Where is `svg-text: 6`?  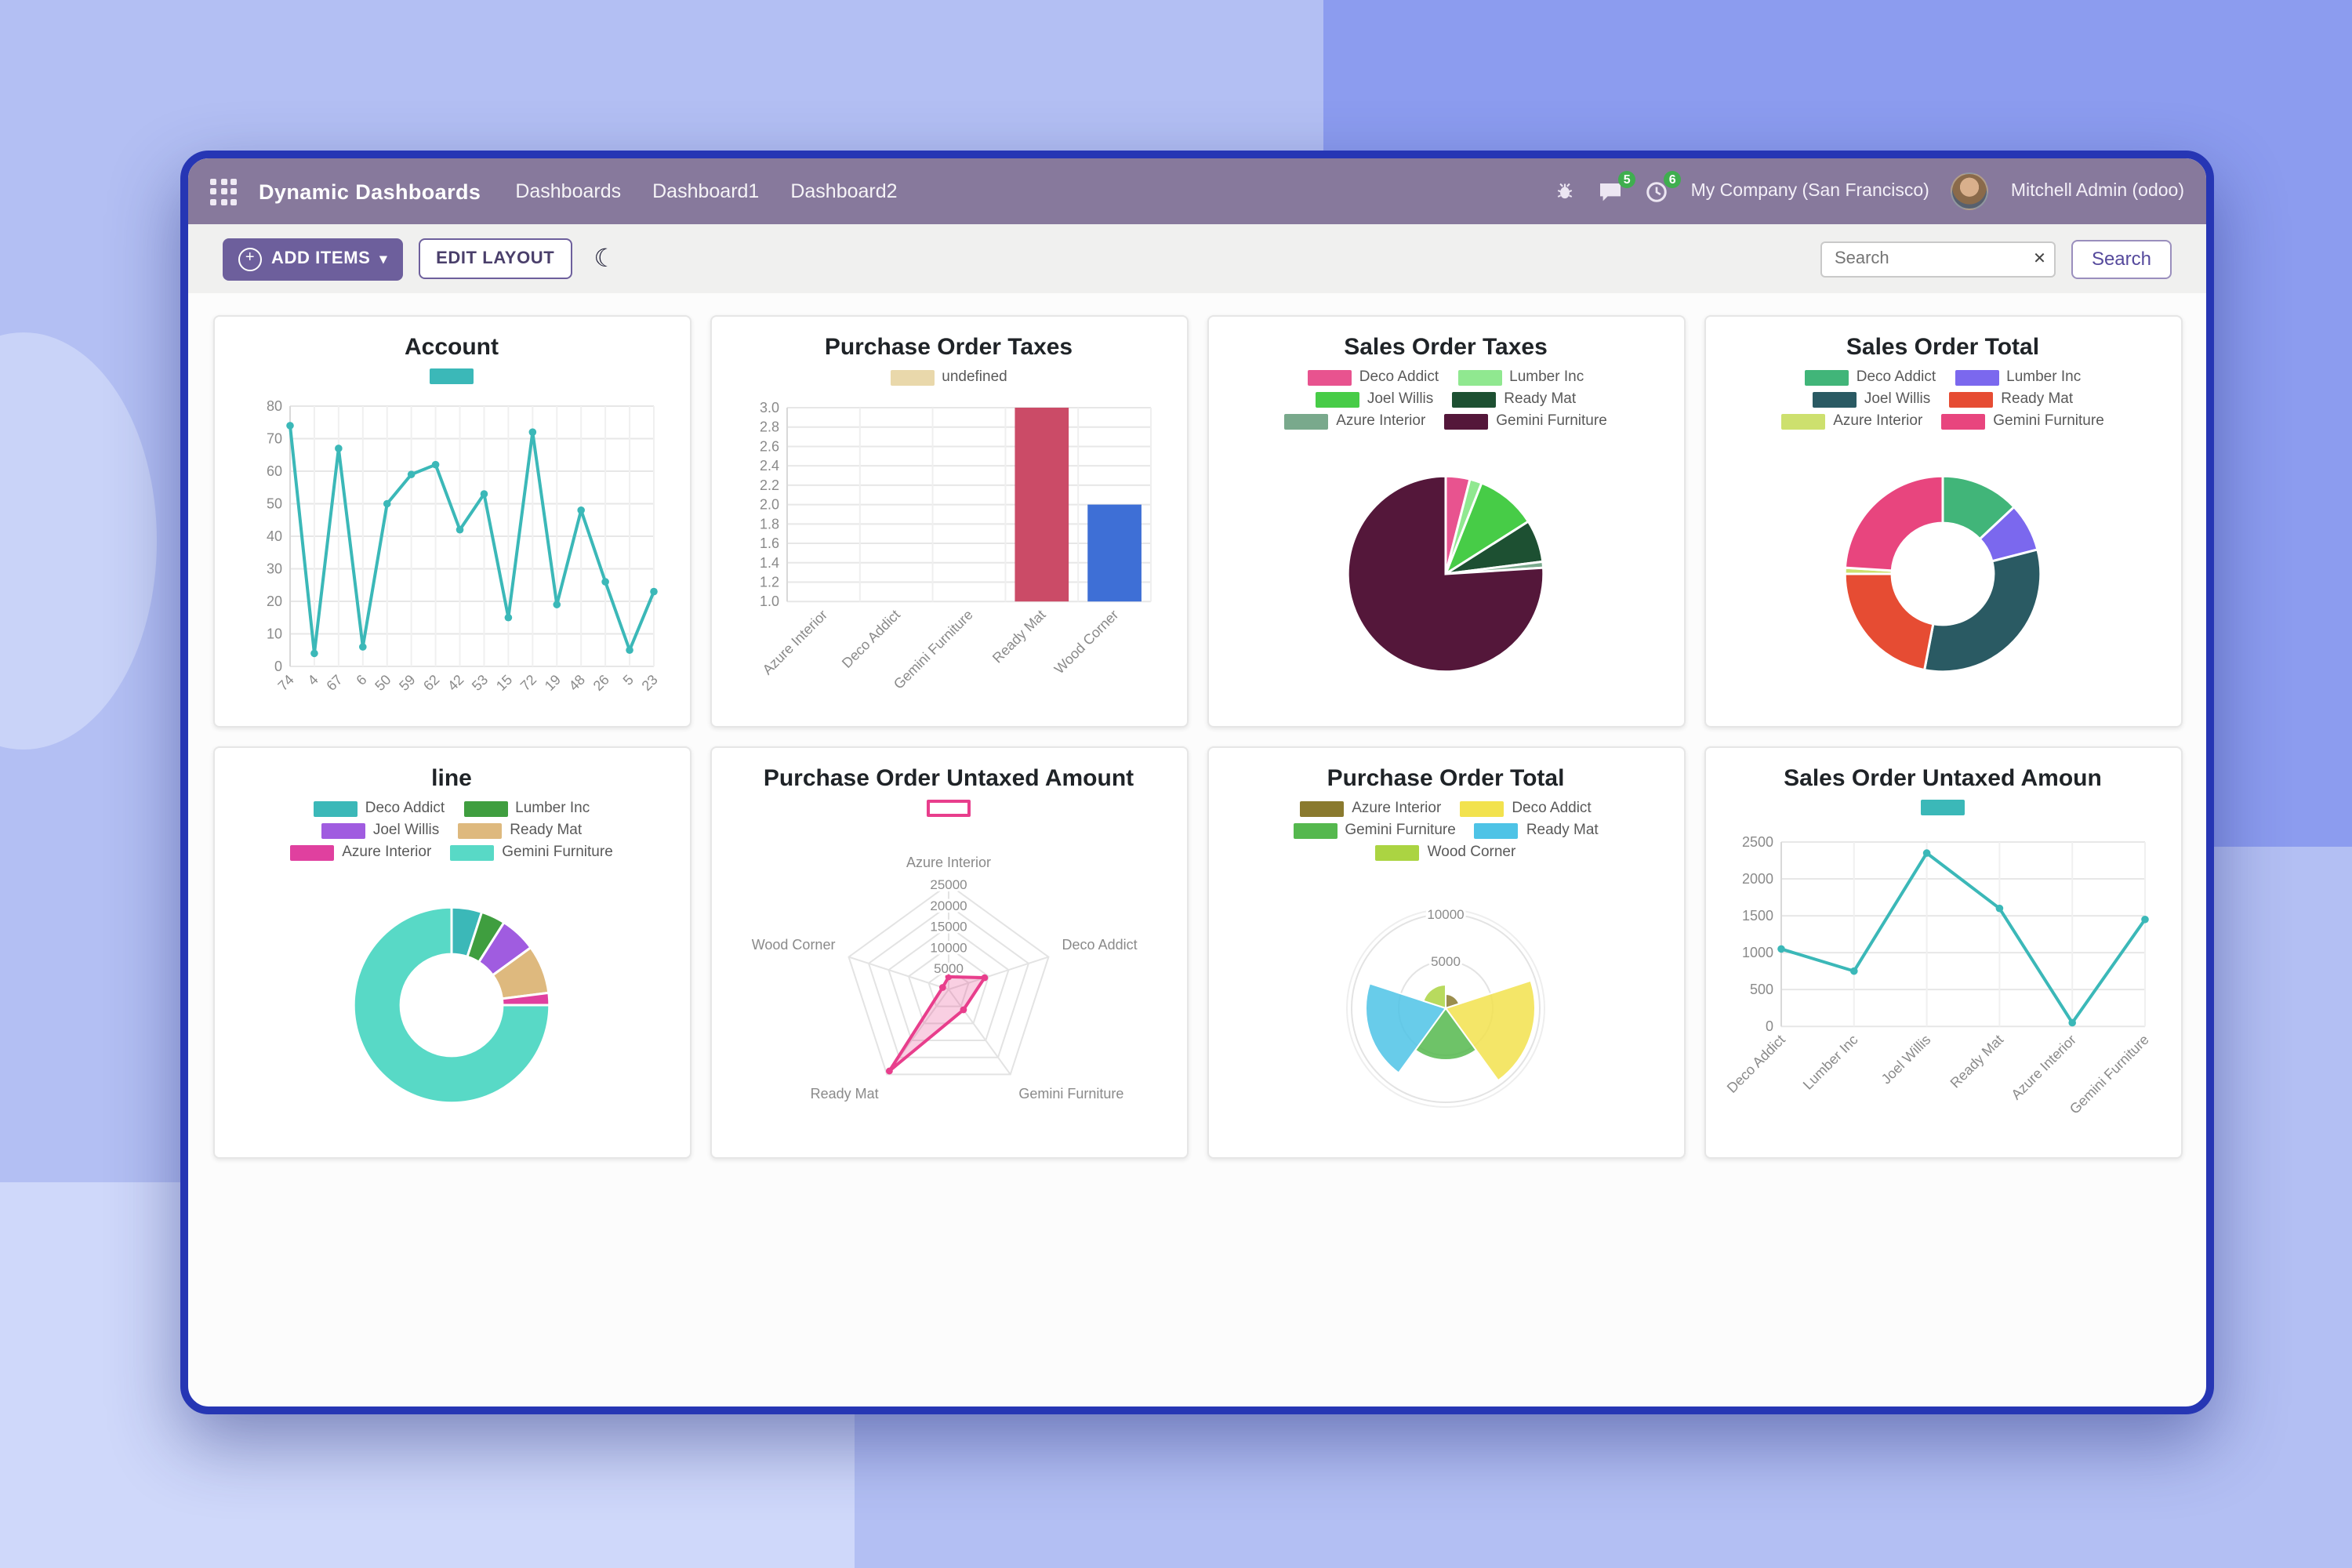
svg-text: 6 is located at coordinates (361, 680).